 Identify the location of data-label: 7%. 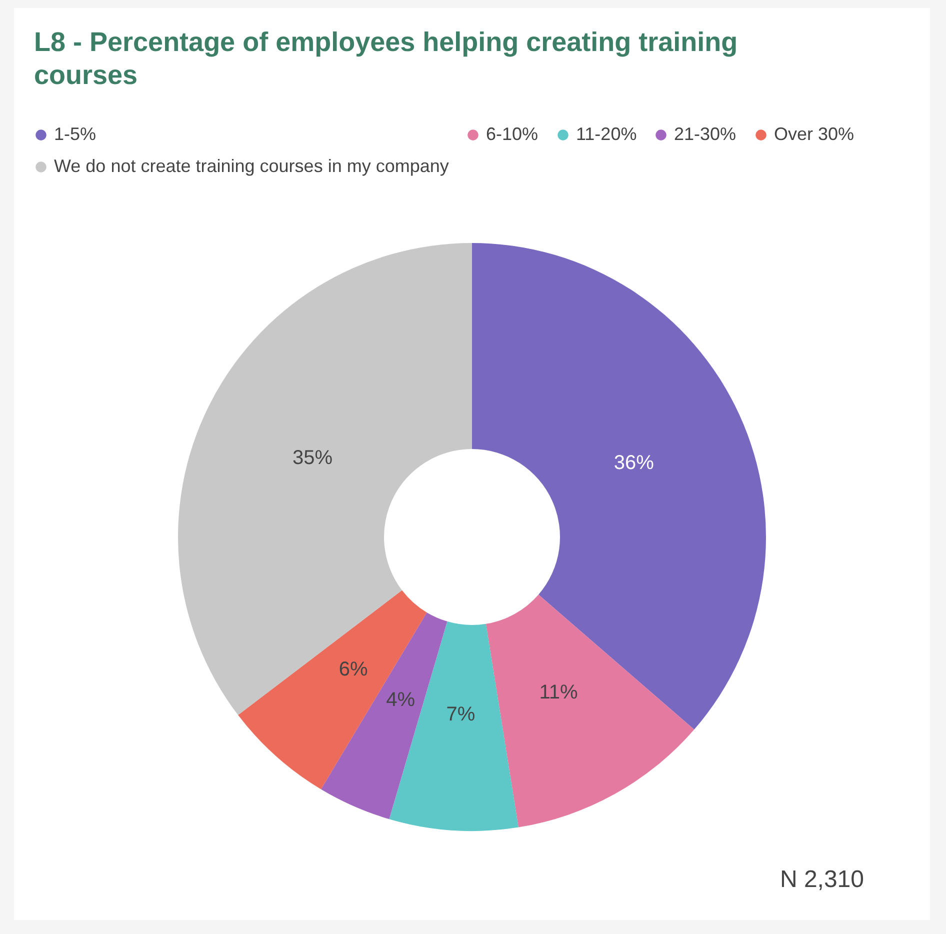
(461, 715).